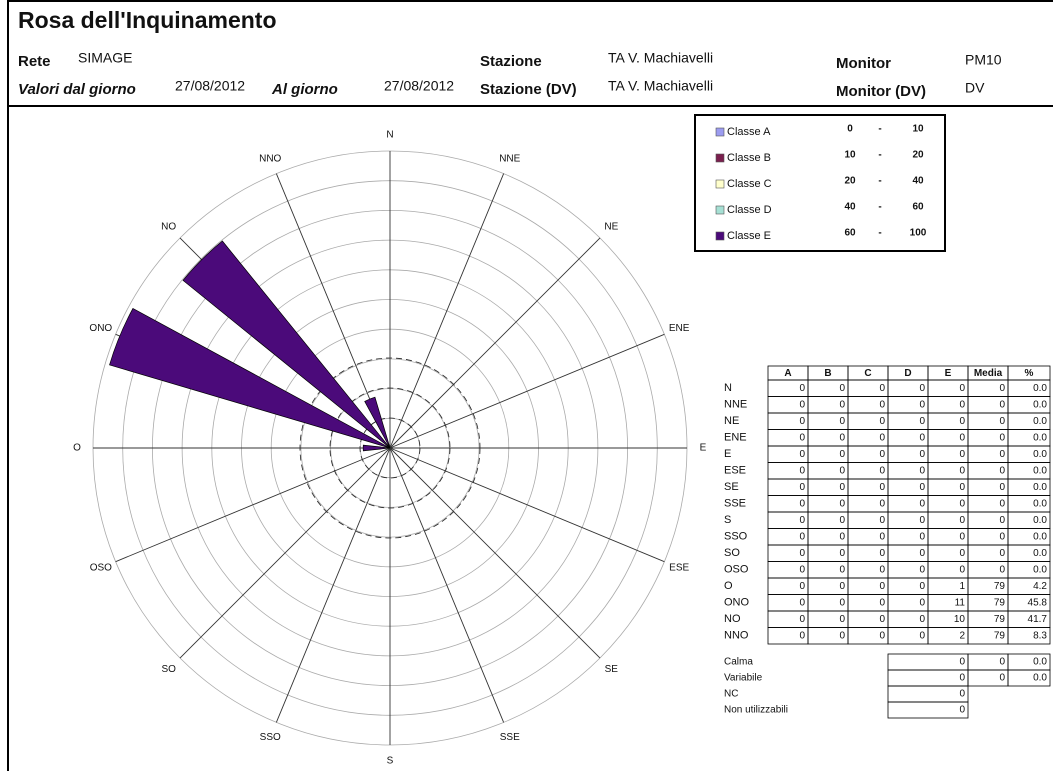 This screenshot has width=1053, height=771. What do you see at coordinates (168, 669) in the screenshot?
I see `direction-label: SO` at bounding box center [168, 669].